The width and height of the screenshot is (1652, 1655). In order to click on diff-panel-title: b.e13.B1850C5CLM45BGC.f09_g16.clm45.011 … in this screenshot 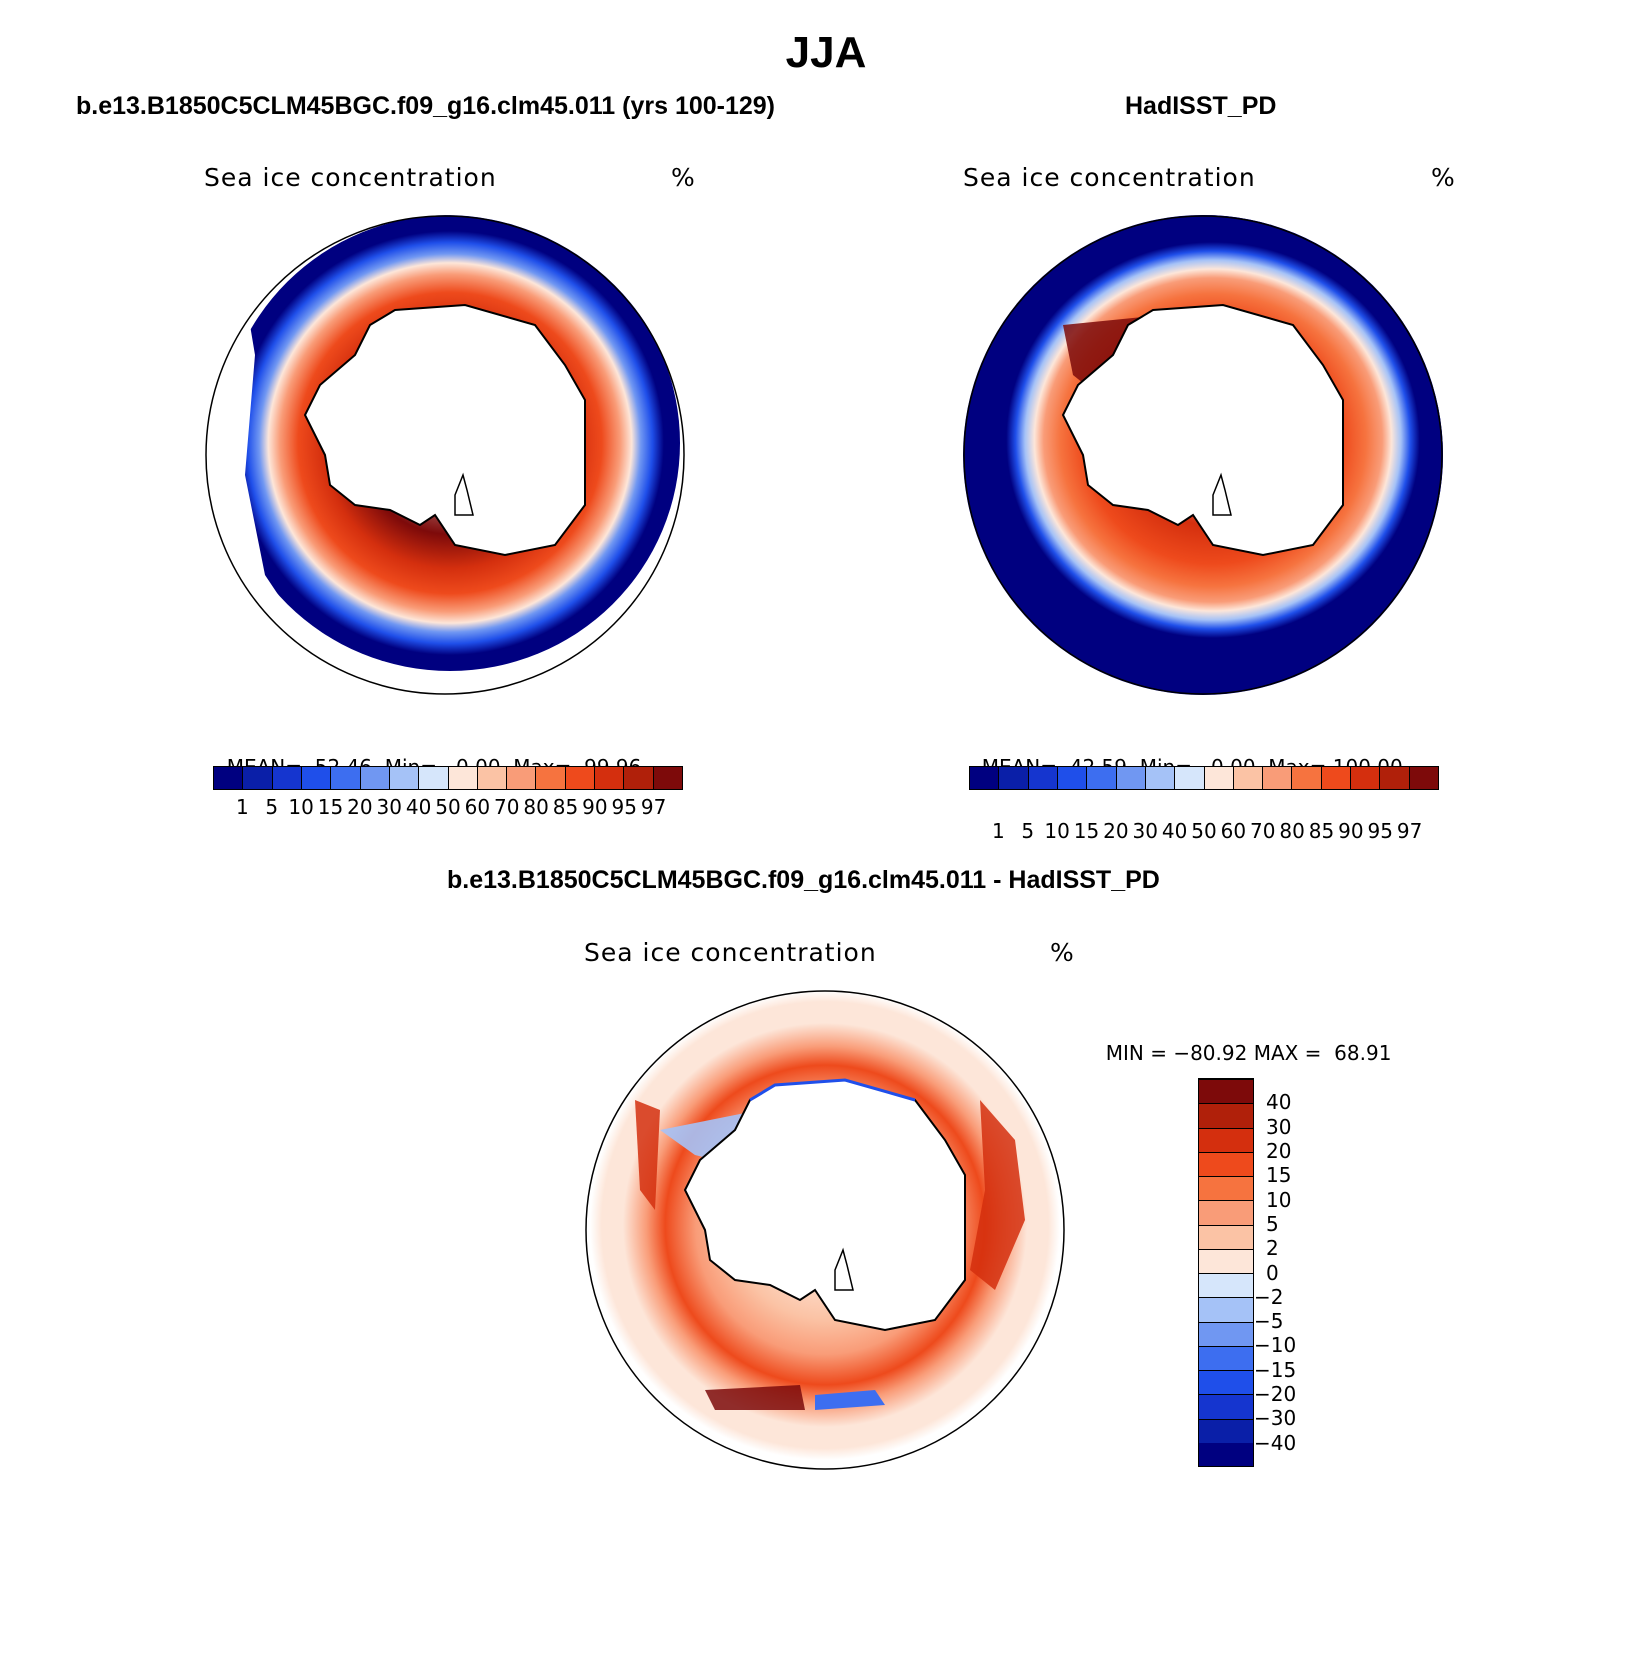, I will do `click(803, 880)`.